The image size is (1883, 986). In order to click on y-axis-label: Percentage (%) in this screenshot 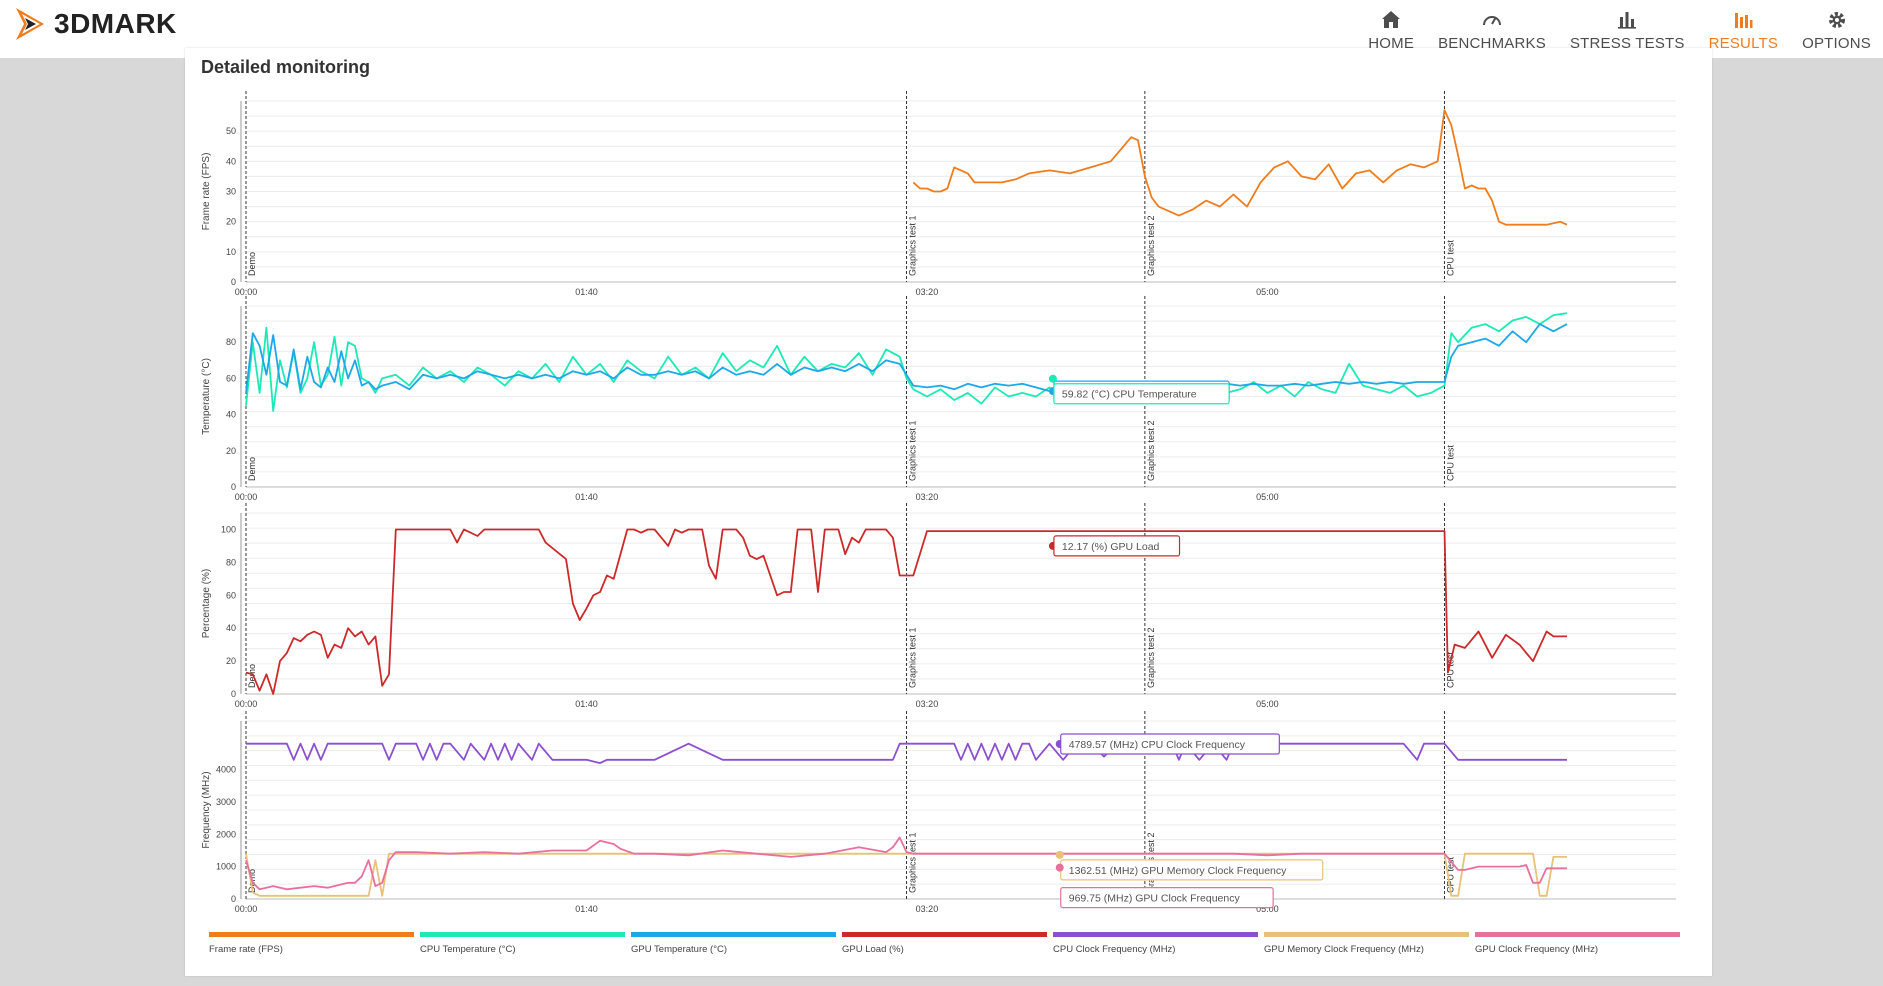, I will do `click(206, 603)`.